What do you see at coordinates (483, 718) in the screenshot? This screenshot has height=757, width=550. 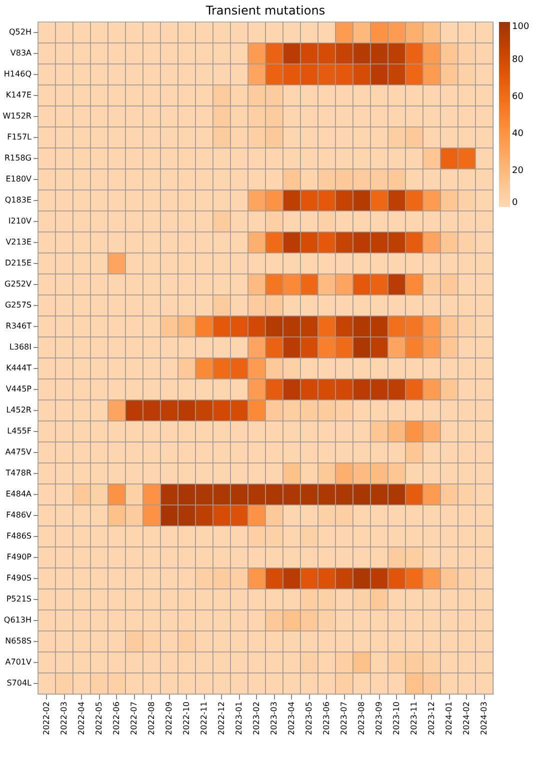 I see `x-tick-label: 2024-03` at bounding box center [483, 718].